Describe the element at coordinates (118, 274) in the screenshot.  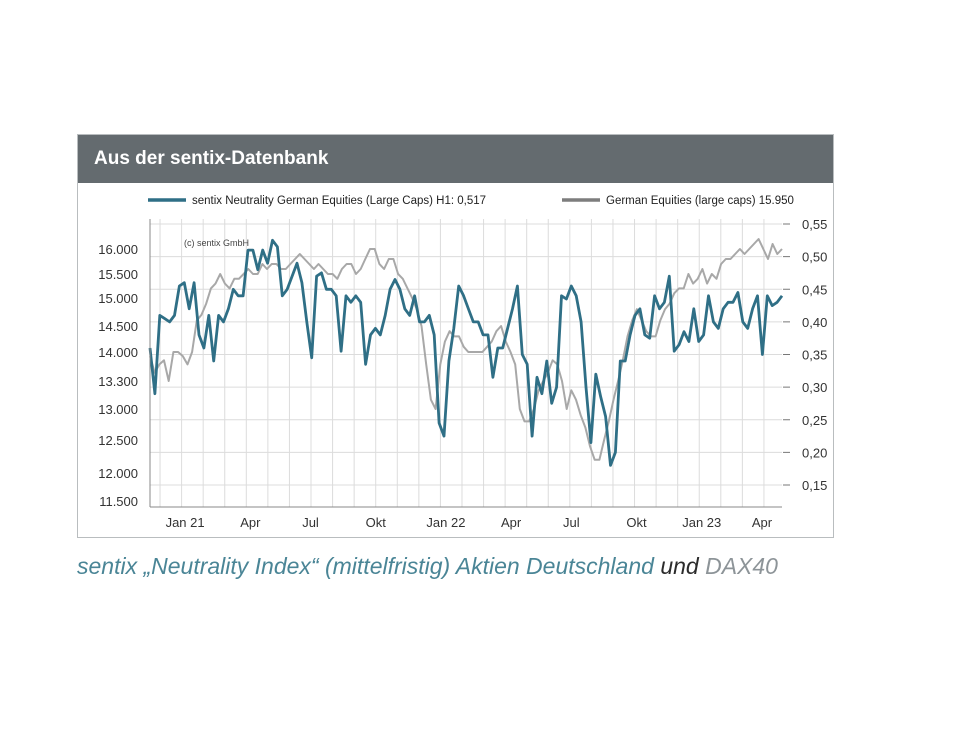
I see `left-tick-label: 15.500` at that location.